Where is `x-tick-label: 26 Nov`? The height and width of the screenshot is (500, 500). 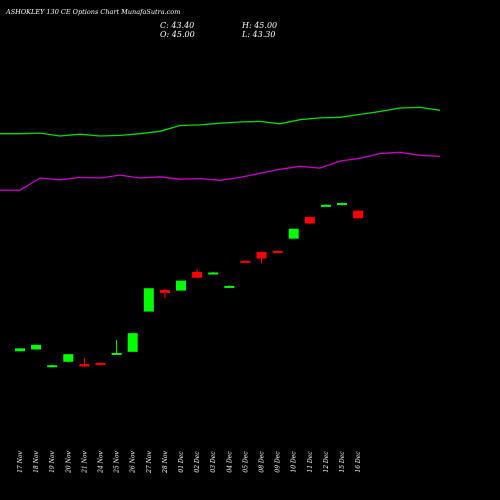
x-tick-label: 26 Nov is located at coordinates (133, 461).